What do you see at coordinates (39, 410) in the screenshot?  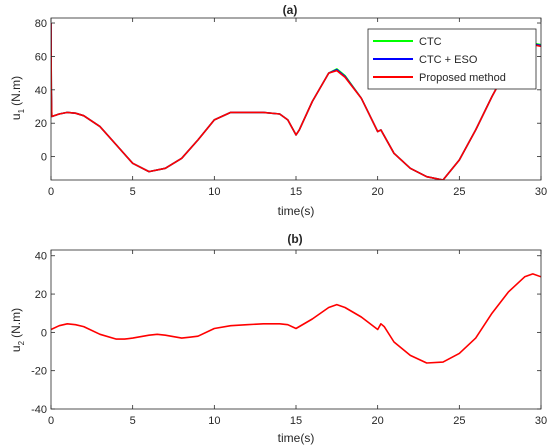 I see `y-tick-label: -40` at bounding box center [39, 410].